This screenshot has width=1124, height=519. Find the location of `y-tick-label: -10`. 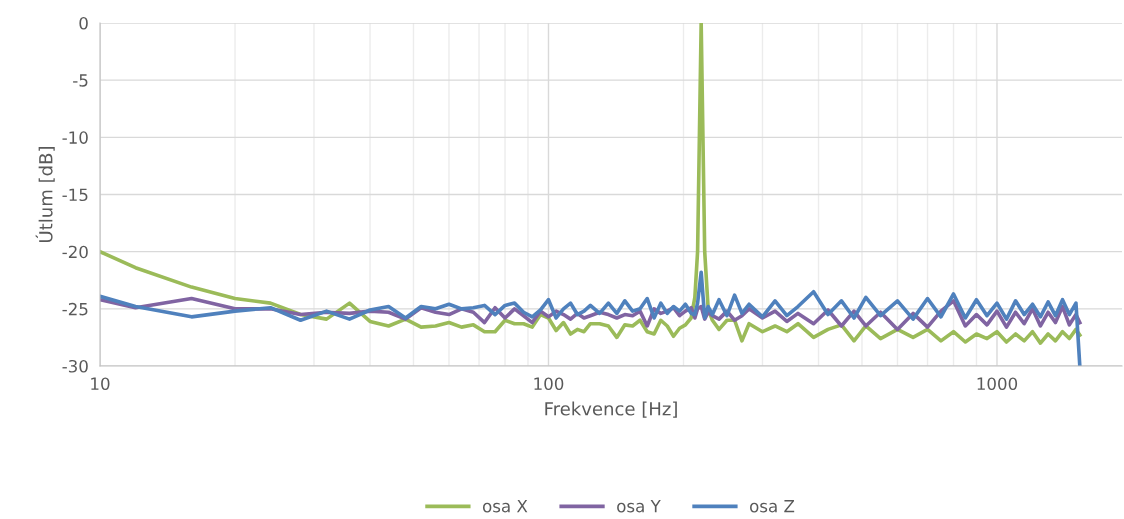

y-tick-label: -10 is located at coordinates (75, 137).